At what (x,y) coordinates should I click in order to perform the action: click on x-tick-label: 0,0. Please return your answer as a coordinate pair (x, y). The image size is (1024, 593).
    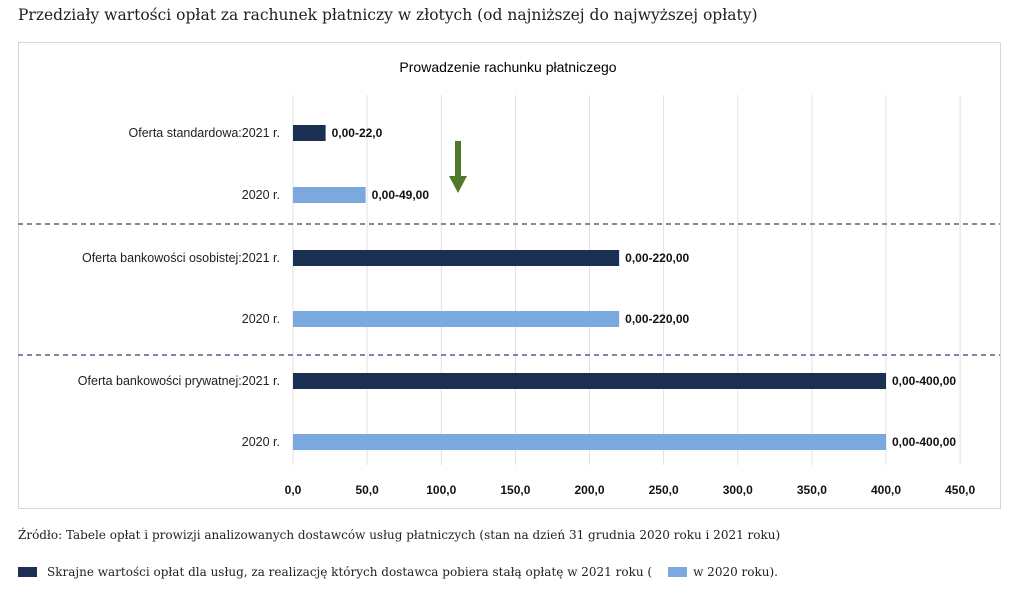
    Looking at the image, I should click on (293, 490).